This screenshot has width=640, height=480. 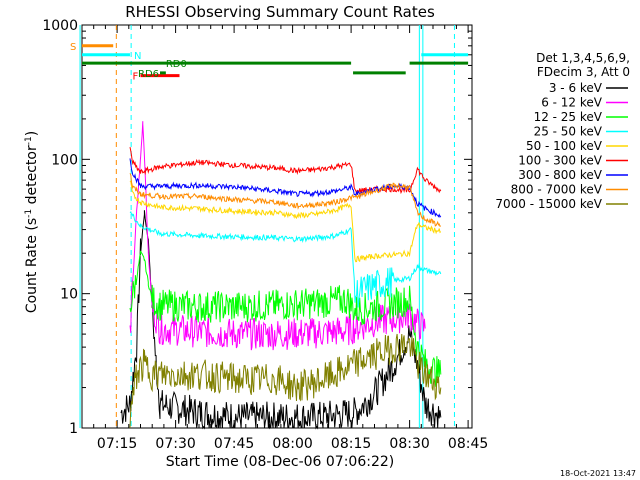 I want to click on x-tick-label: 08:15, so click(x=351, y=444).